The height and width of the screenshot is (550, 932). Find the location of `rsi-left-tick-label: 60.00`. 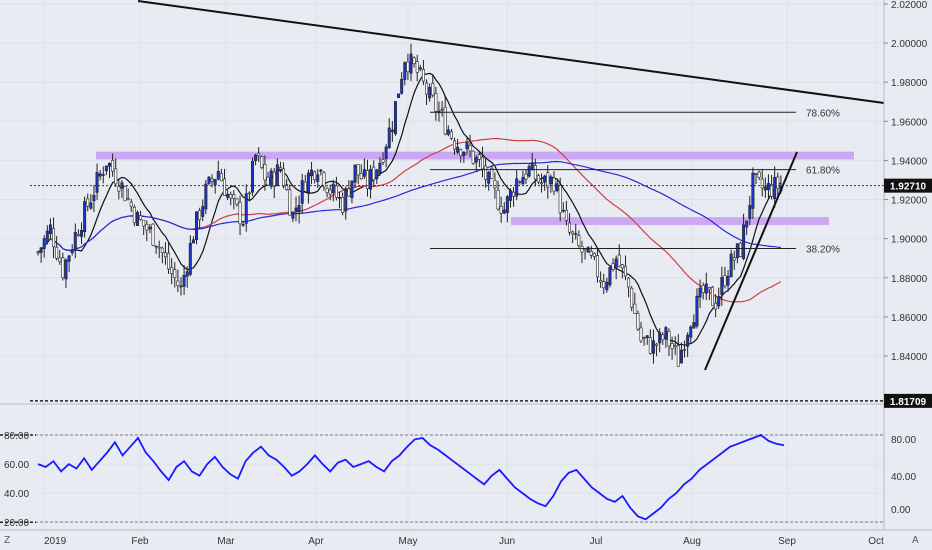

rsi-left-tick-label: 60.00 is located at coordinates (16, 465).